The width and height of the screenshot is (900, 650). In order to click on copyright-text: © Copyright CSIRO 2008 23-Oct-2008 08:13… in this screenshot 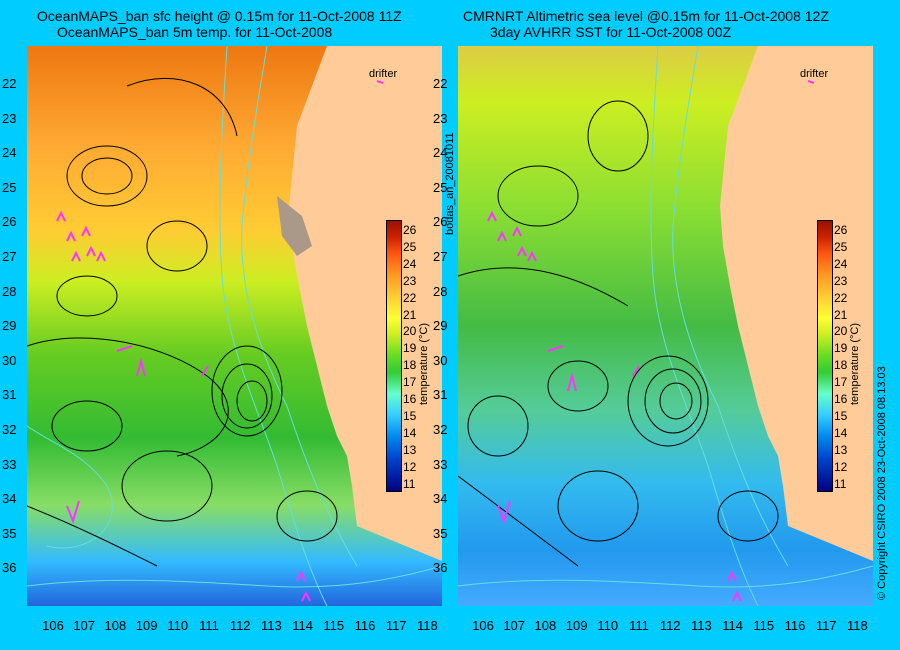, I will do `click(882, 483)`.